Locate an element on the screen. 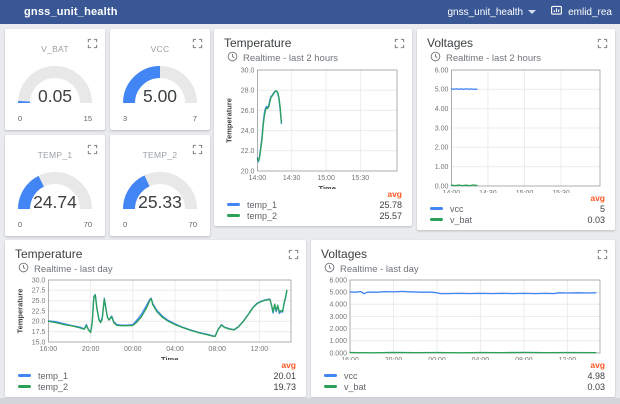 The image size is (620, 404). page-title: gnss_unit_health is located at coordinates (71, 12).